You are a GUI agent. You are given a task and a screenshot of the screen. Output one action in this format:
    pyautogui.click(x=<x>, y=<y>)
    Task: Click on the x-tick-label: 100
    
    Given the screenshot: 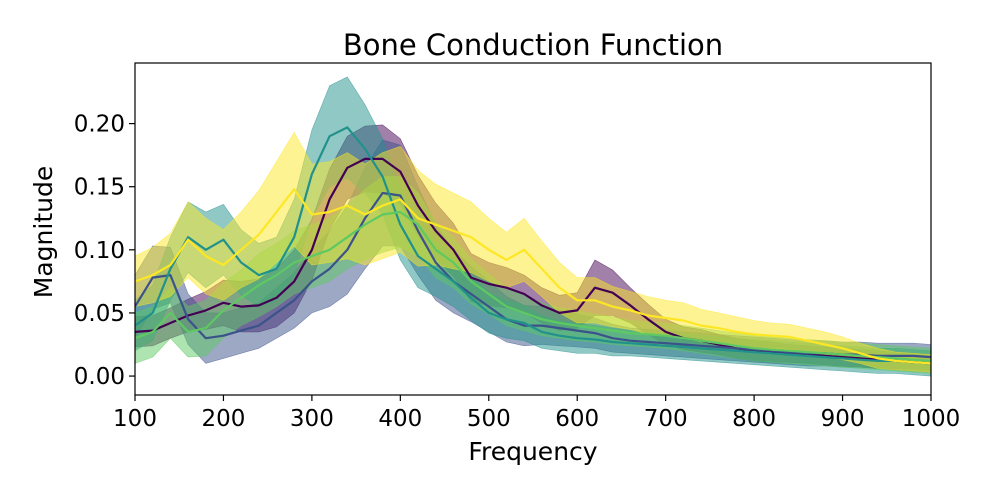 What is the action you would take?
    pyautogui.click(x=135, y=419)
    